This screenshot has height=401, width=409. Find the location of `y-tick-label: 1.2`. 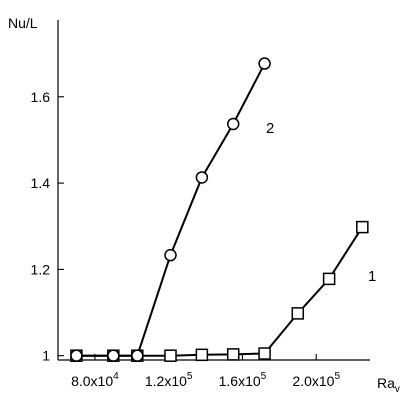

y-tick-label: 1.2 is located at coordinates (41, 269).